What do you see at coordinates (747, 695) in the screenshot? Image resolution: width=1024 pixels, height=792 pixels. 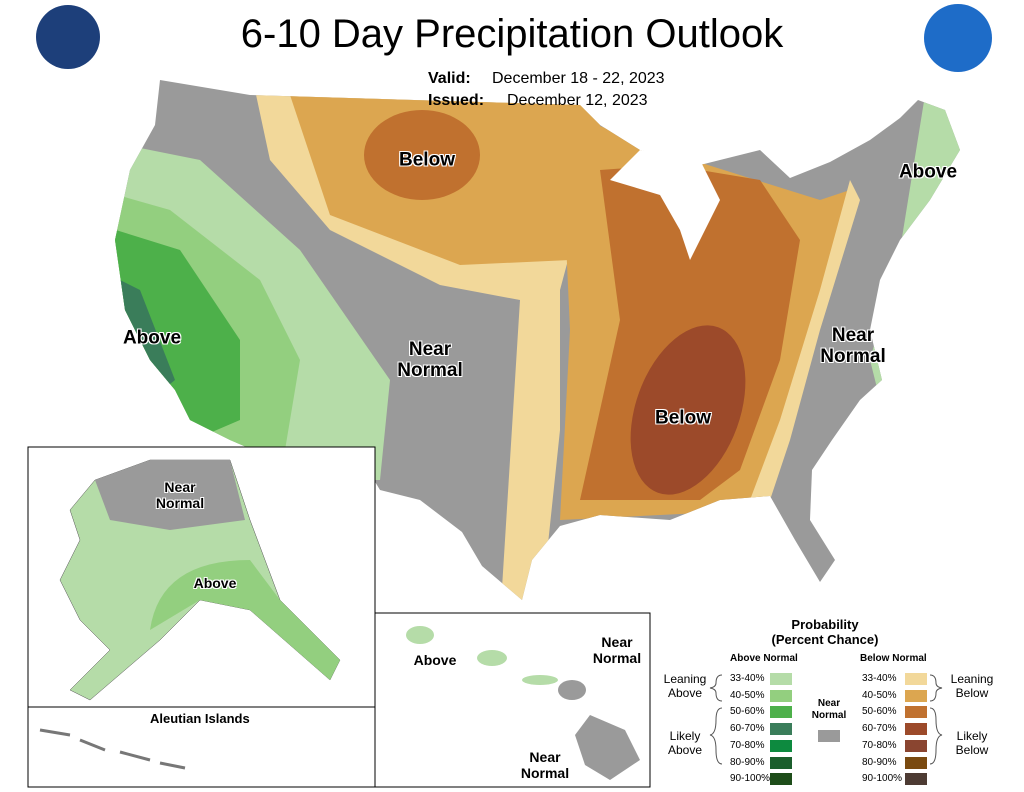 I see `above-range: 40-50%` at bounding box center [747, 695].